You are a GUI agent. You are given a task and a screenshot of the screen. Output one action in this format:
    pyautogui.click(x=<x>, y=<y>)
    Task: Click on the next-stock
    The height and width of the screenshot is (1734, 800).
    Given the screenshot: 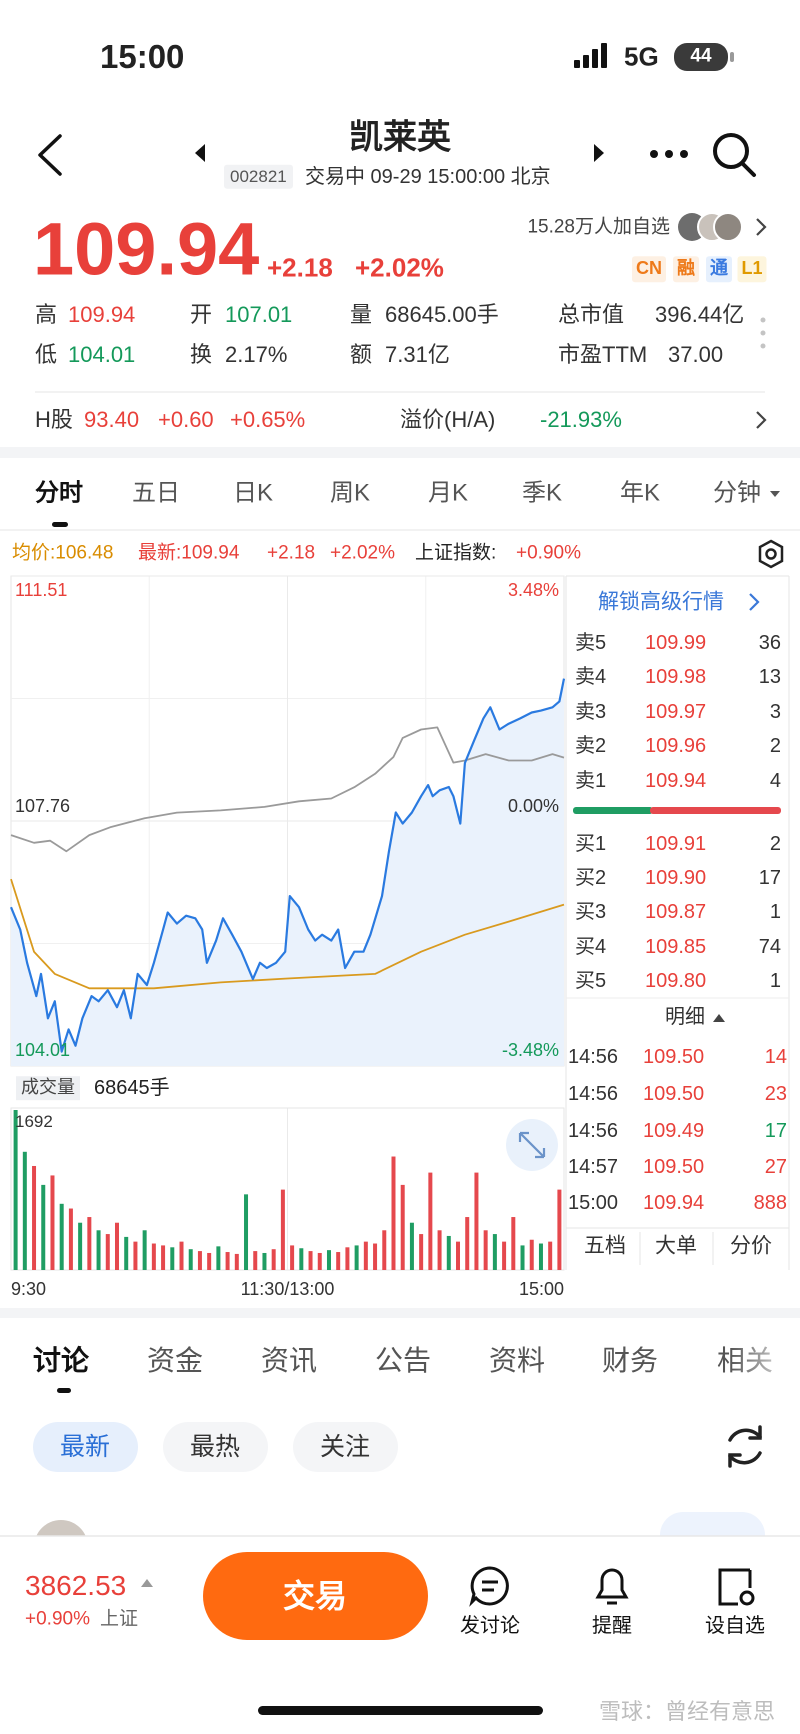 What is the action you would take?
    pyautogui.click(x=599, y=153)
    